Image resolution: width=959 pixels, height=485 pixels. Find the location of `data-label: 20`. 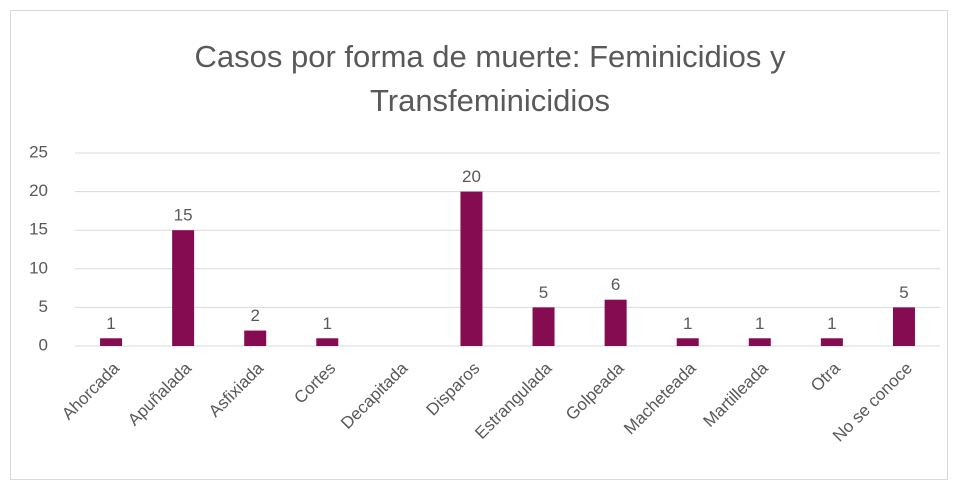

data-label: 20 is located at coordinates (471, 176).